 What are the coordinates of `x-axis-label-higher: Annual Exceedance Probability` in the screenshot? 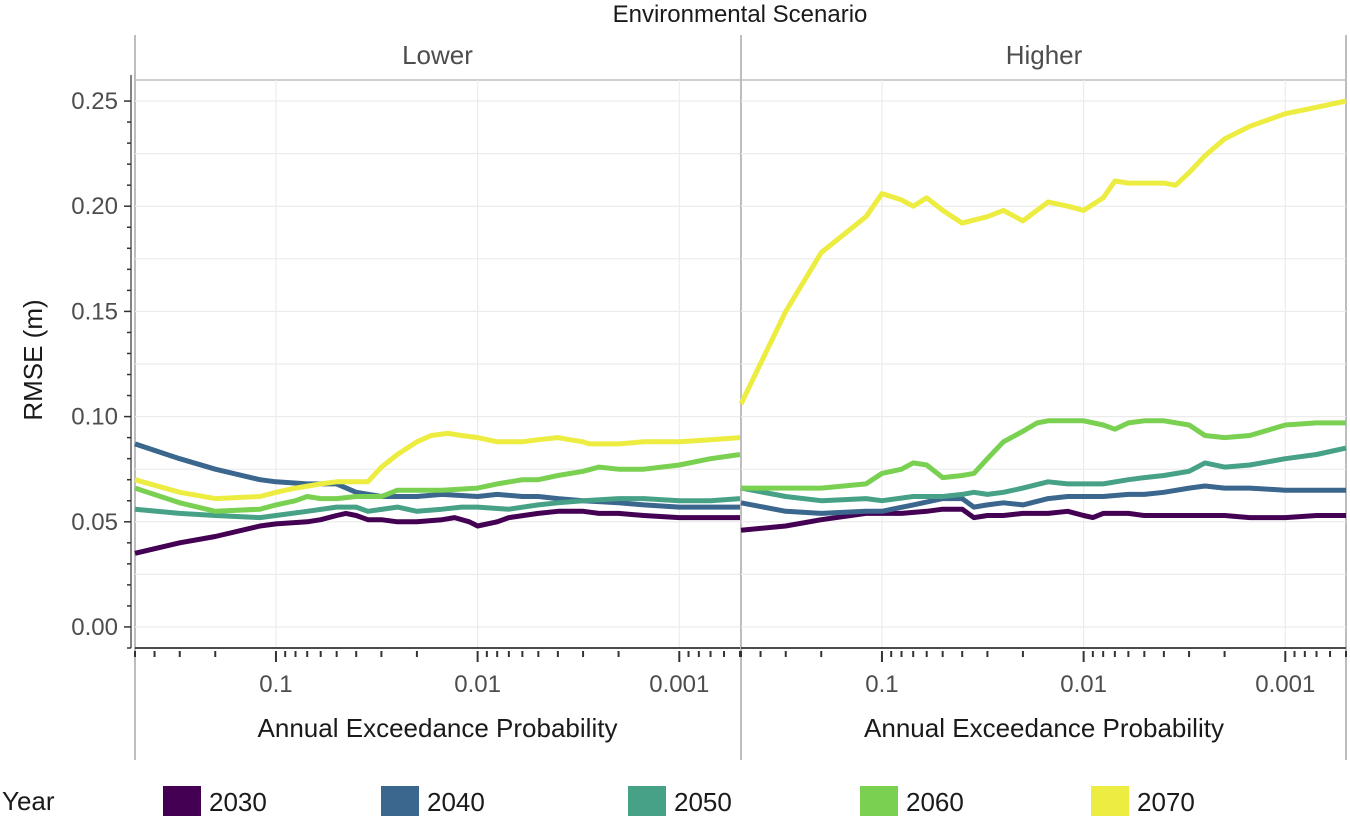 It's located at (1044, 728).